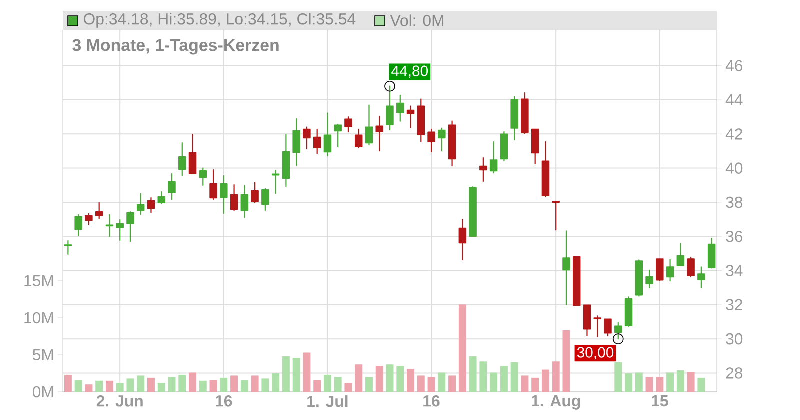 This screenshot has width=800, height=420. Describe the element at coordinates (328, 402) in the screenshot. I see `x-tick-label: 1. Jul` at that location.